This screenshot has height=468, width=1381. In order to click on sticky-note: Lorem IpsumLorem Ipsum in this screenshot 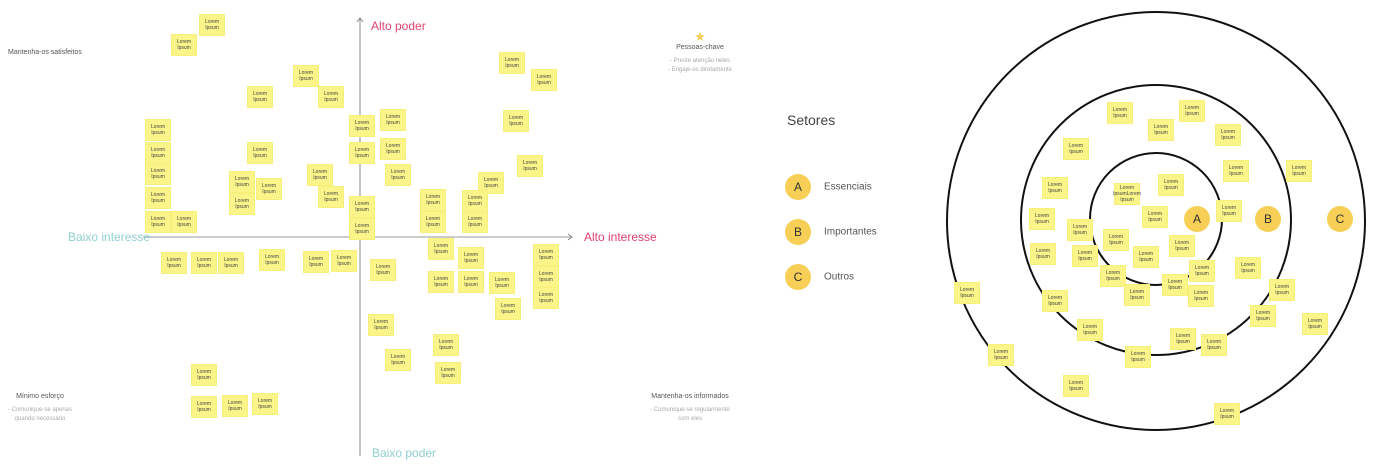, I will do `click(1127, 194)`.